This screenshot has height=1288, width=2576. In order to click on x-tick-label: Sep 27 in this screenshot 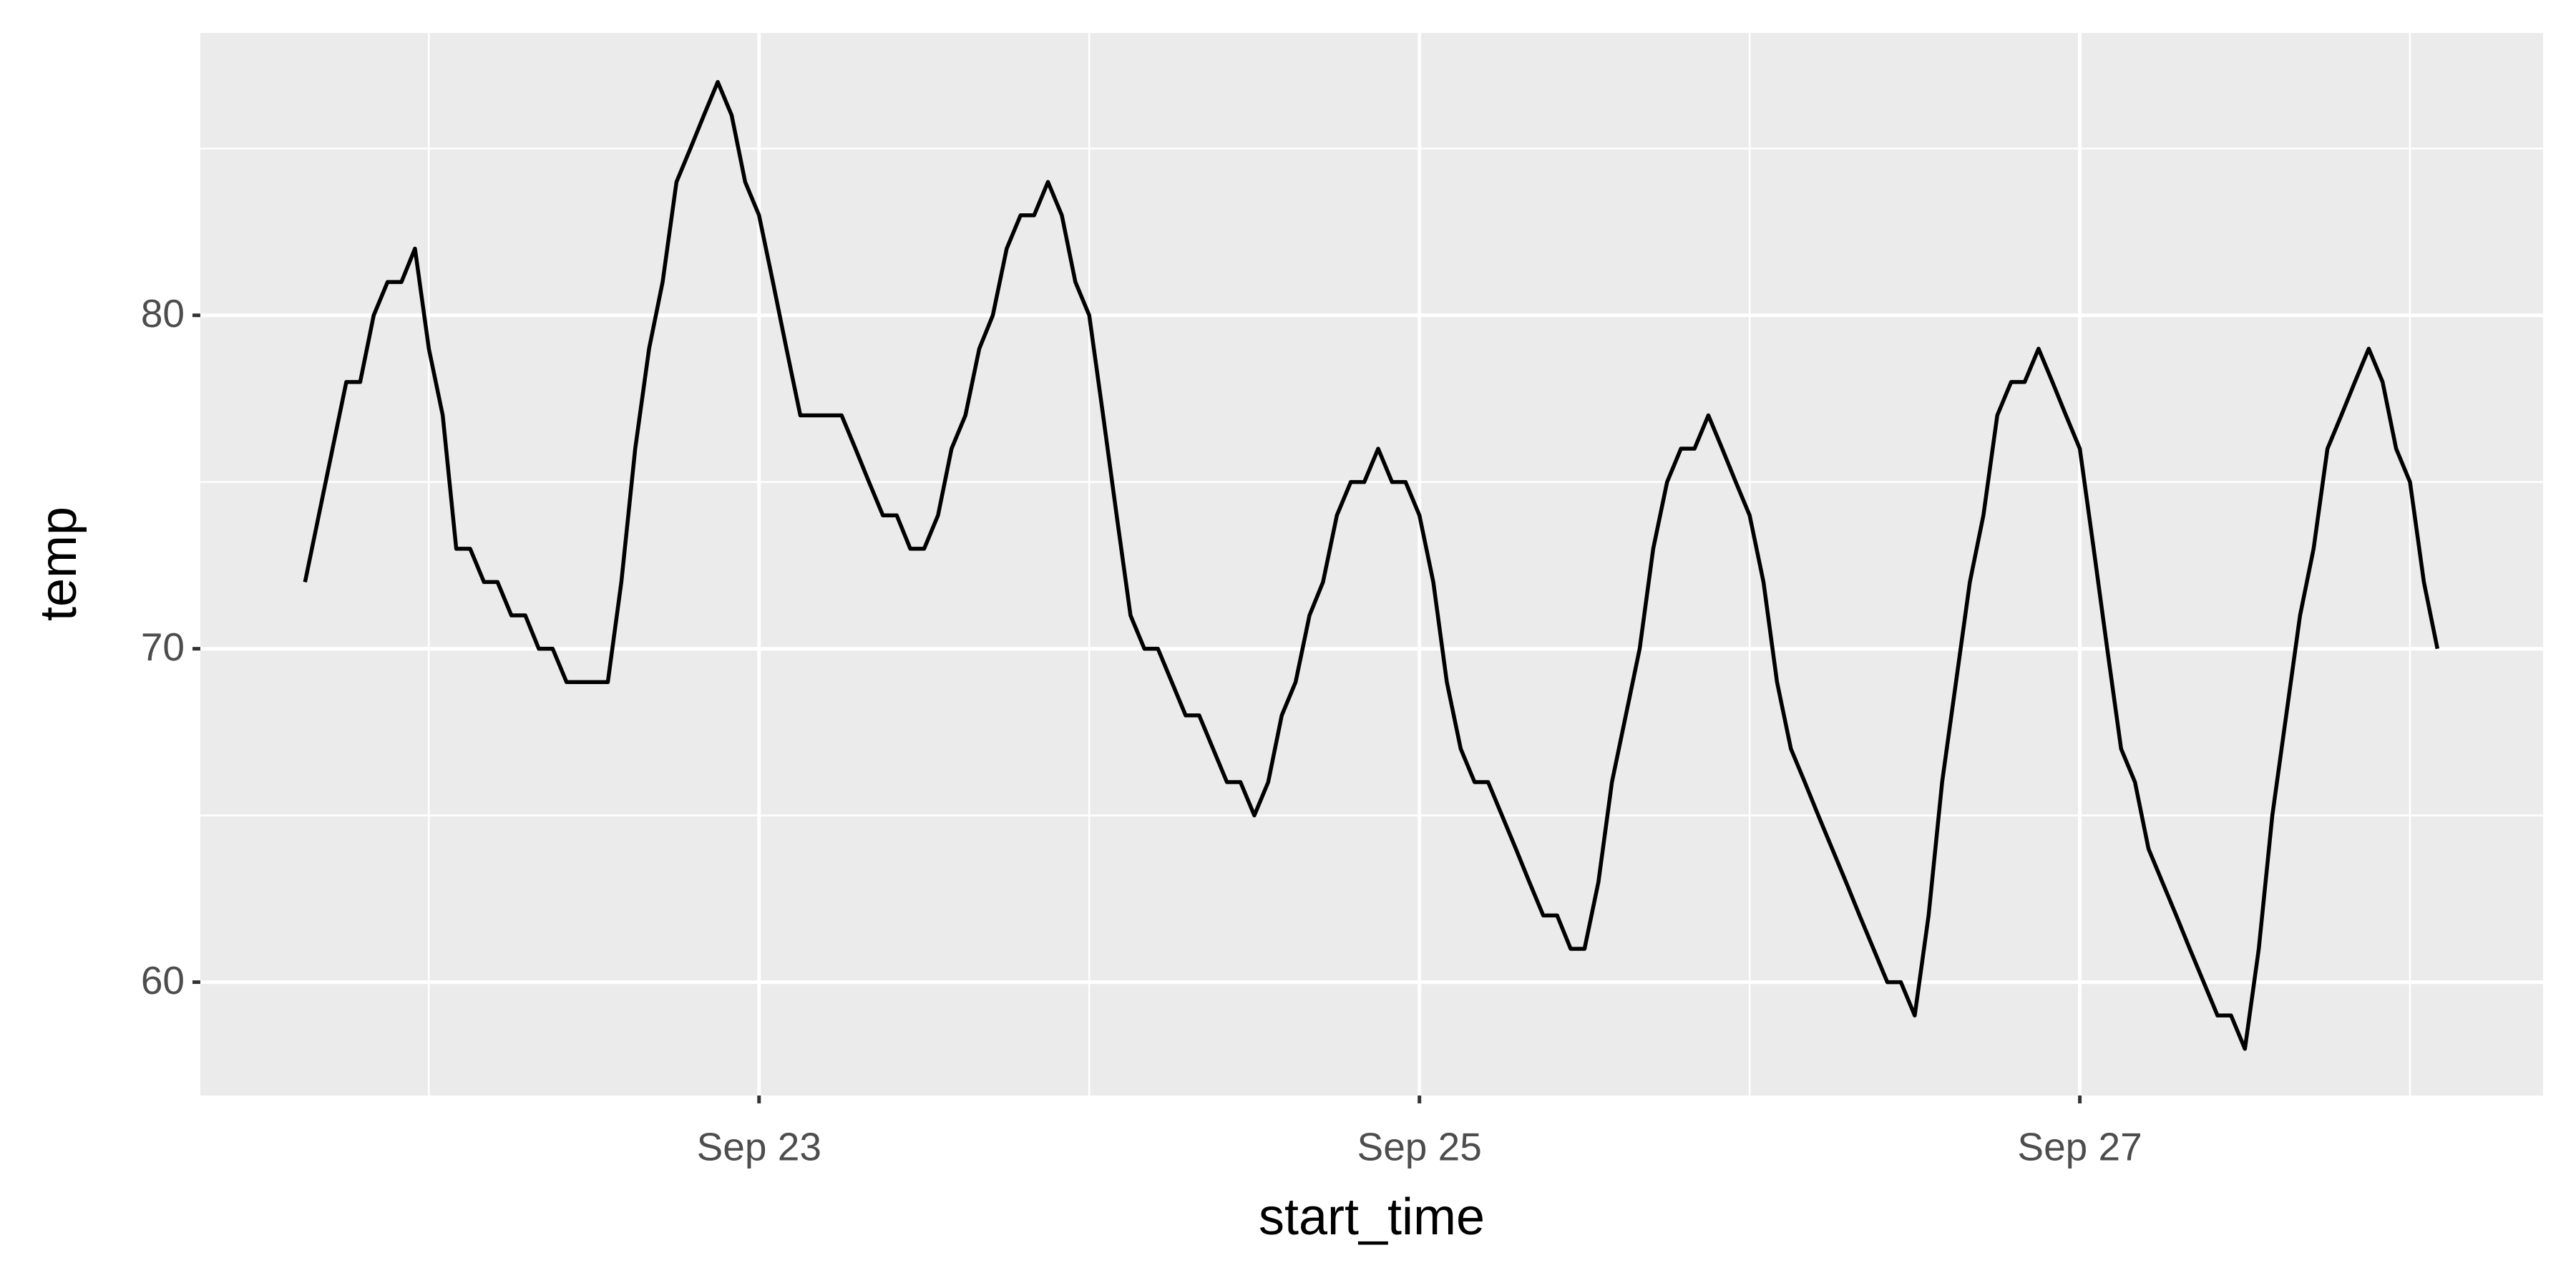, I will do `click(2079, 1147)`.